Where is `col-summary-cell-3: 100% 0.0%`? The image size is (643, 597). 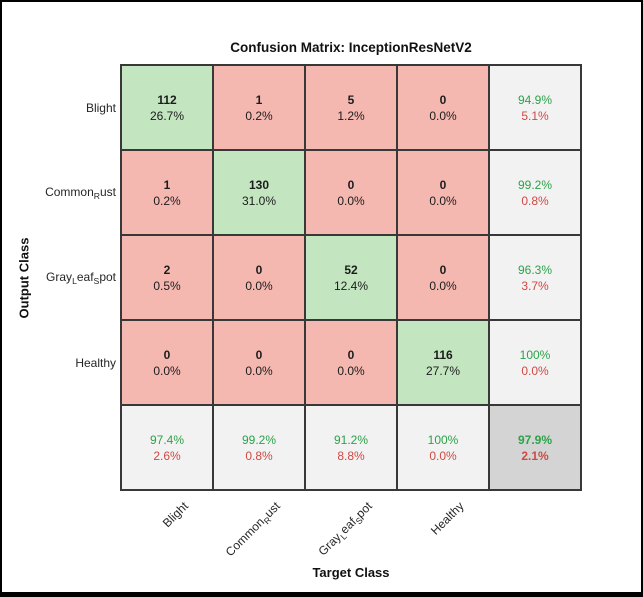
col-summary-cell-3: 100% 0.0% is located at coordinates (443, 447).